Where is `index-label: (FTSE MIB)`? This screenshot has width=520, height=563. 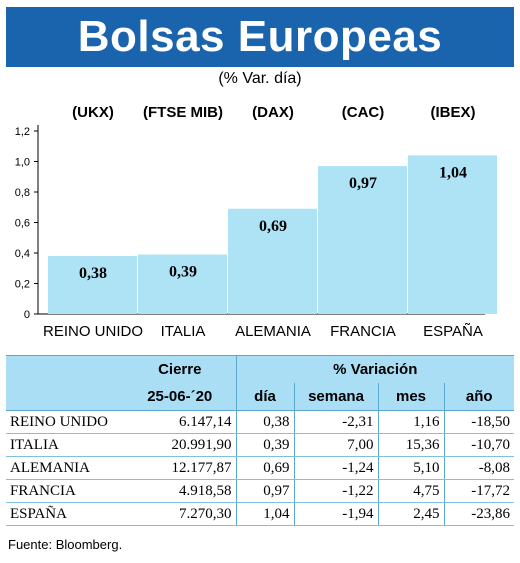 index-label: (FTSE MIB) is located at coordinates (183, 112).